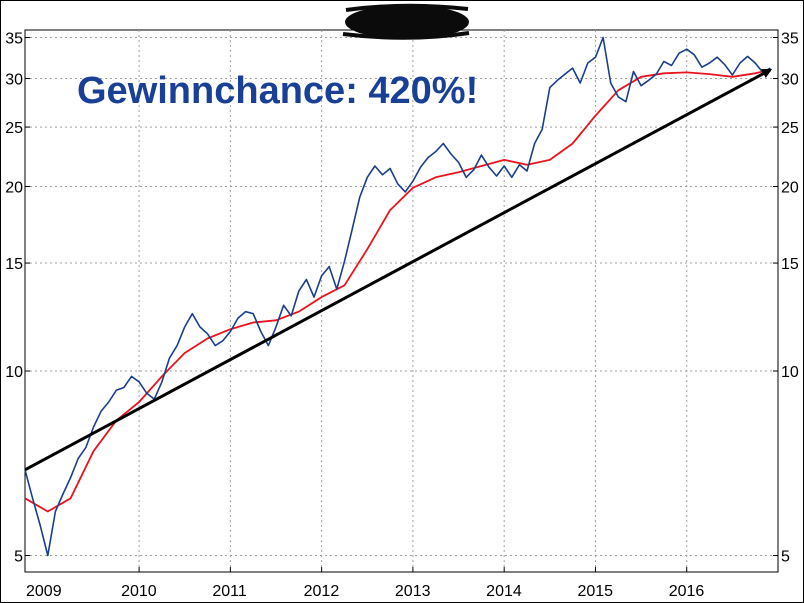 The image size is (804, 603). What do you see at coordinates (790, 38) in the screenshot?
I see `y-tick-label-right: 35` at bounding box center [790, 38].